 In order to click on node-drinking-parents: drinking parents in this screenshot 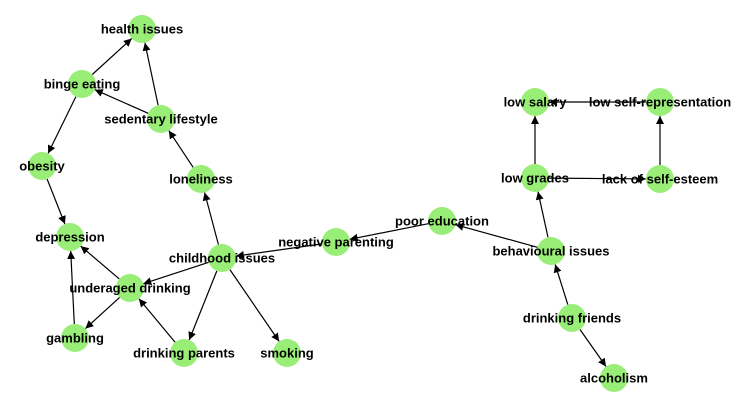, I will do `click(184, 353)`.